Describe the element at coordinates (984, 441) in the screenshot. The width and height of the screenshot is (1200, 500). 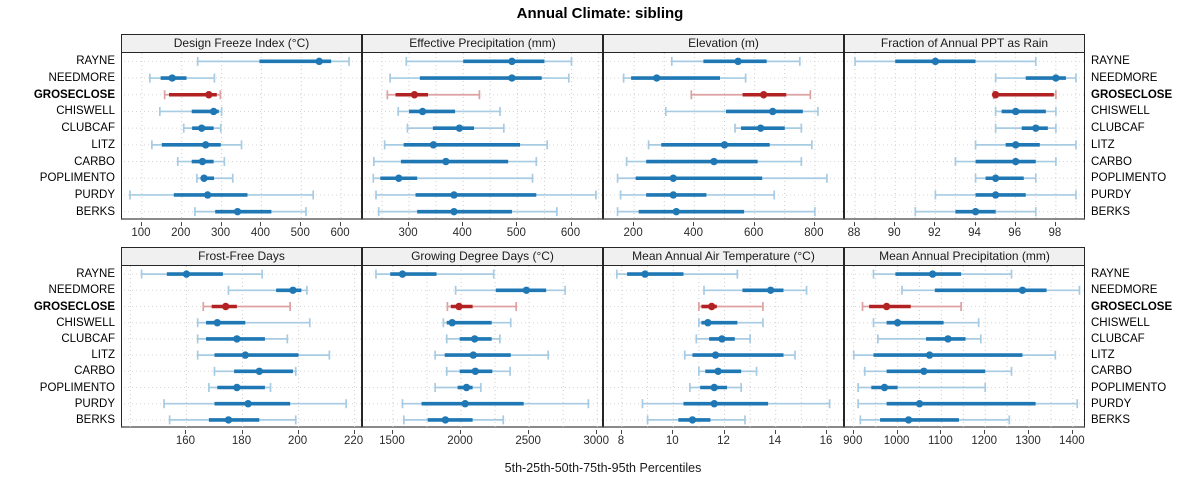
I see `axis-tick-label: 1200` at that location.